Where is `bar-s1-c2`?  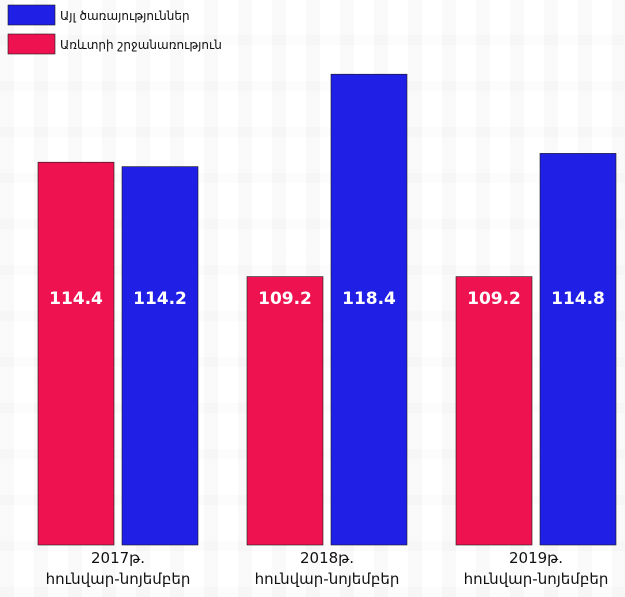 bar-s1-c2 is located at coordinates (578, 349).